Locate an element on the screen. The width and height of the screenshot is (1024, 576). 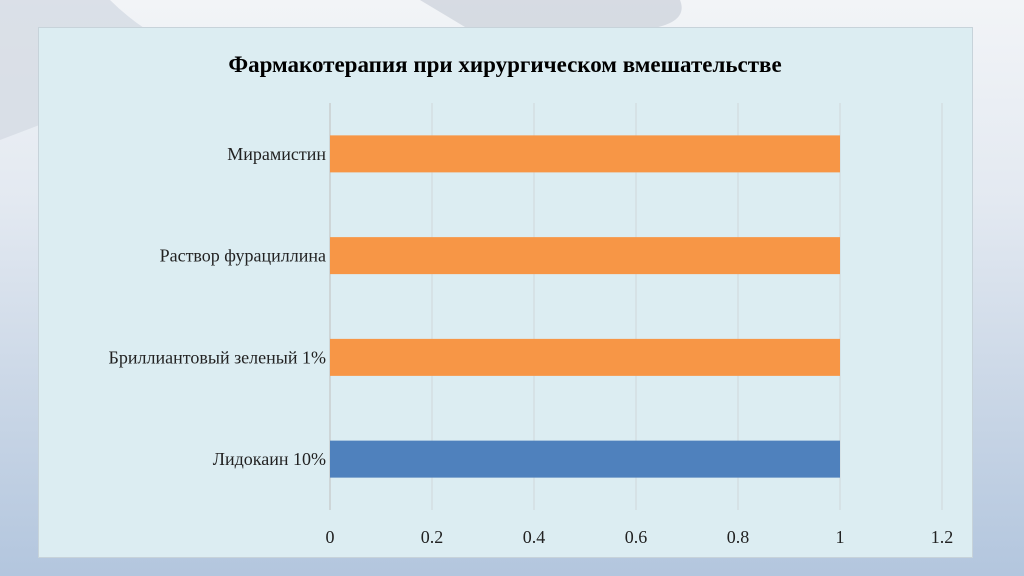
category-label: Мирамистин is located at coordinates (276, 154).